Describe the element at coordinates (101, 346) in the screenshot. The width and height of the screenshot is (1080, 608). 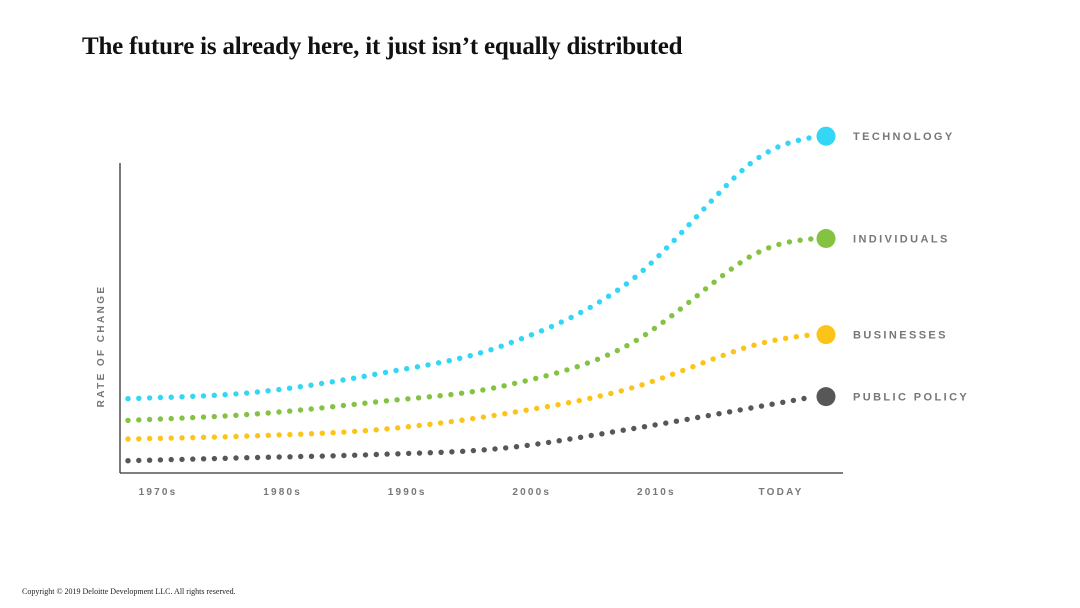
I see `y-axis-title: RATE OF CHANGE` at that location.